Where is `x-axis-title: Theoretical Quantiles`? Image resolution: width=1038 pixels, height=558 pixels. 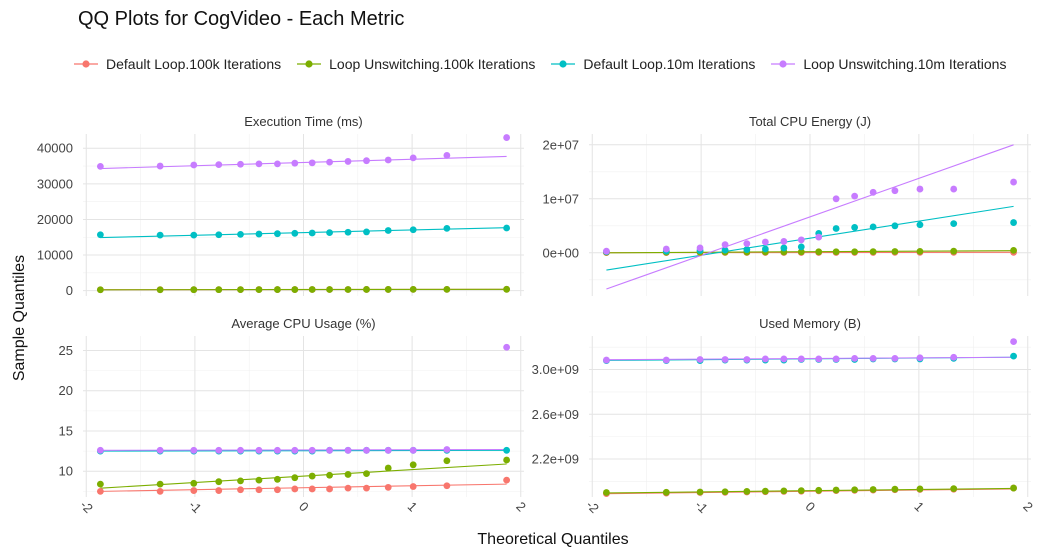 x-axis-title: Theoretical Quantiles is located at coordinates (552, 539).